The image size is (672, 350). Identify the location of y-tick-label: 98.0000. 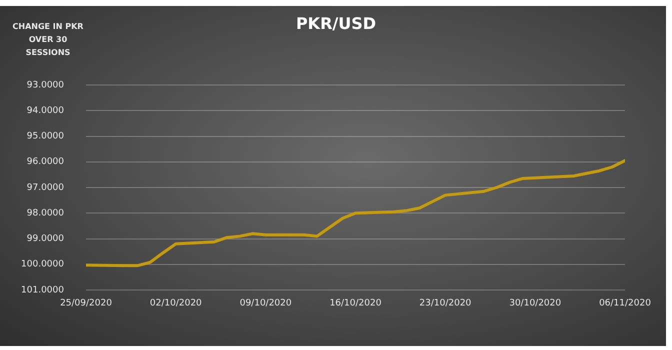
(45, 213).